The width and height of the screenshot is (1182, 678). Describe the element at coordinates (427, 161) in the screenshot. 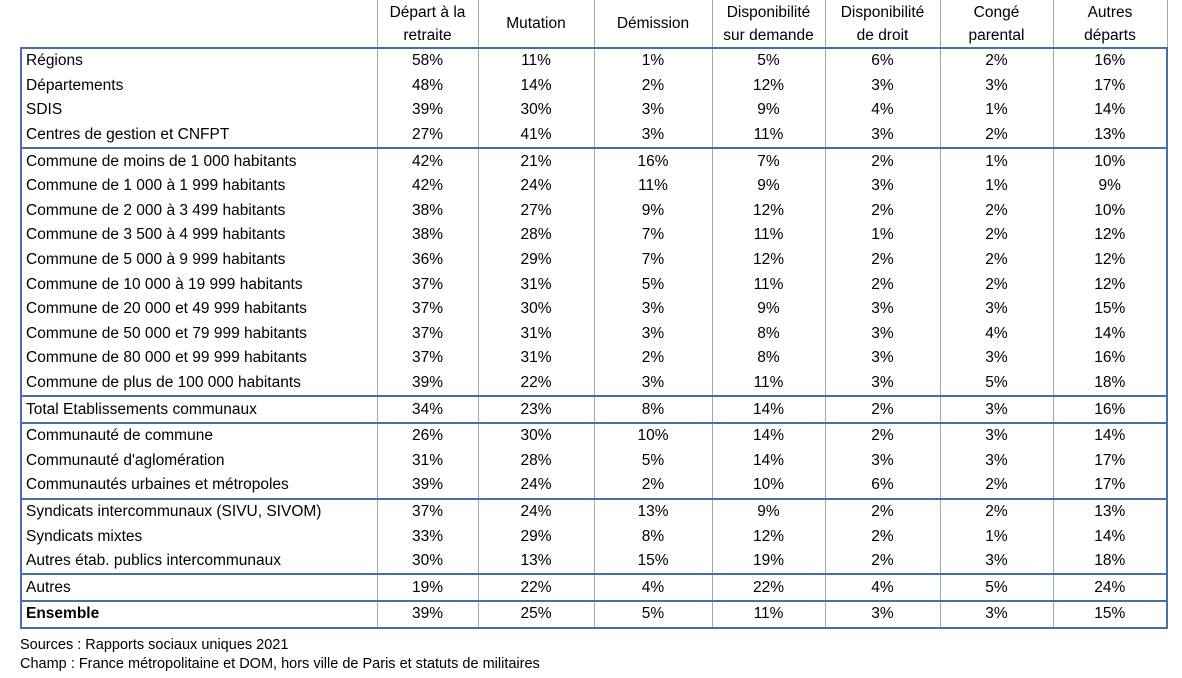

I see `table-cell: 42%` at that location.